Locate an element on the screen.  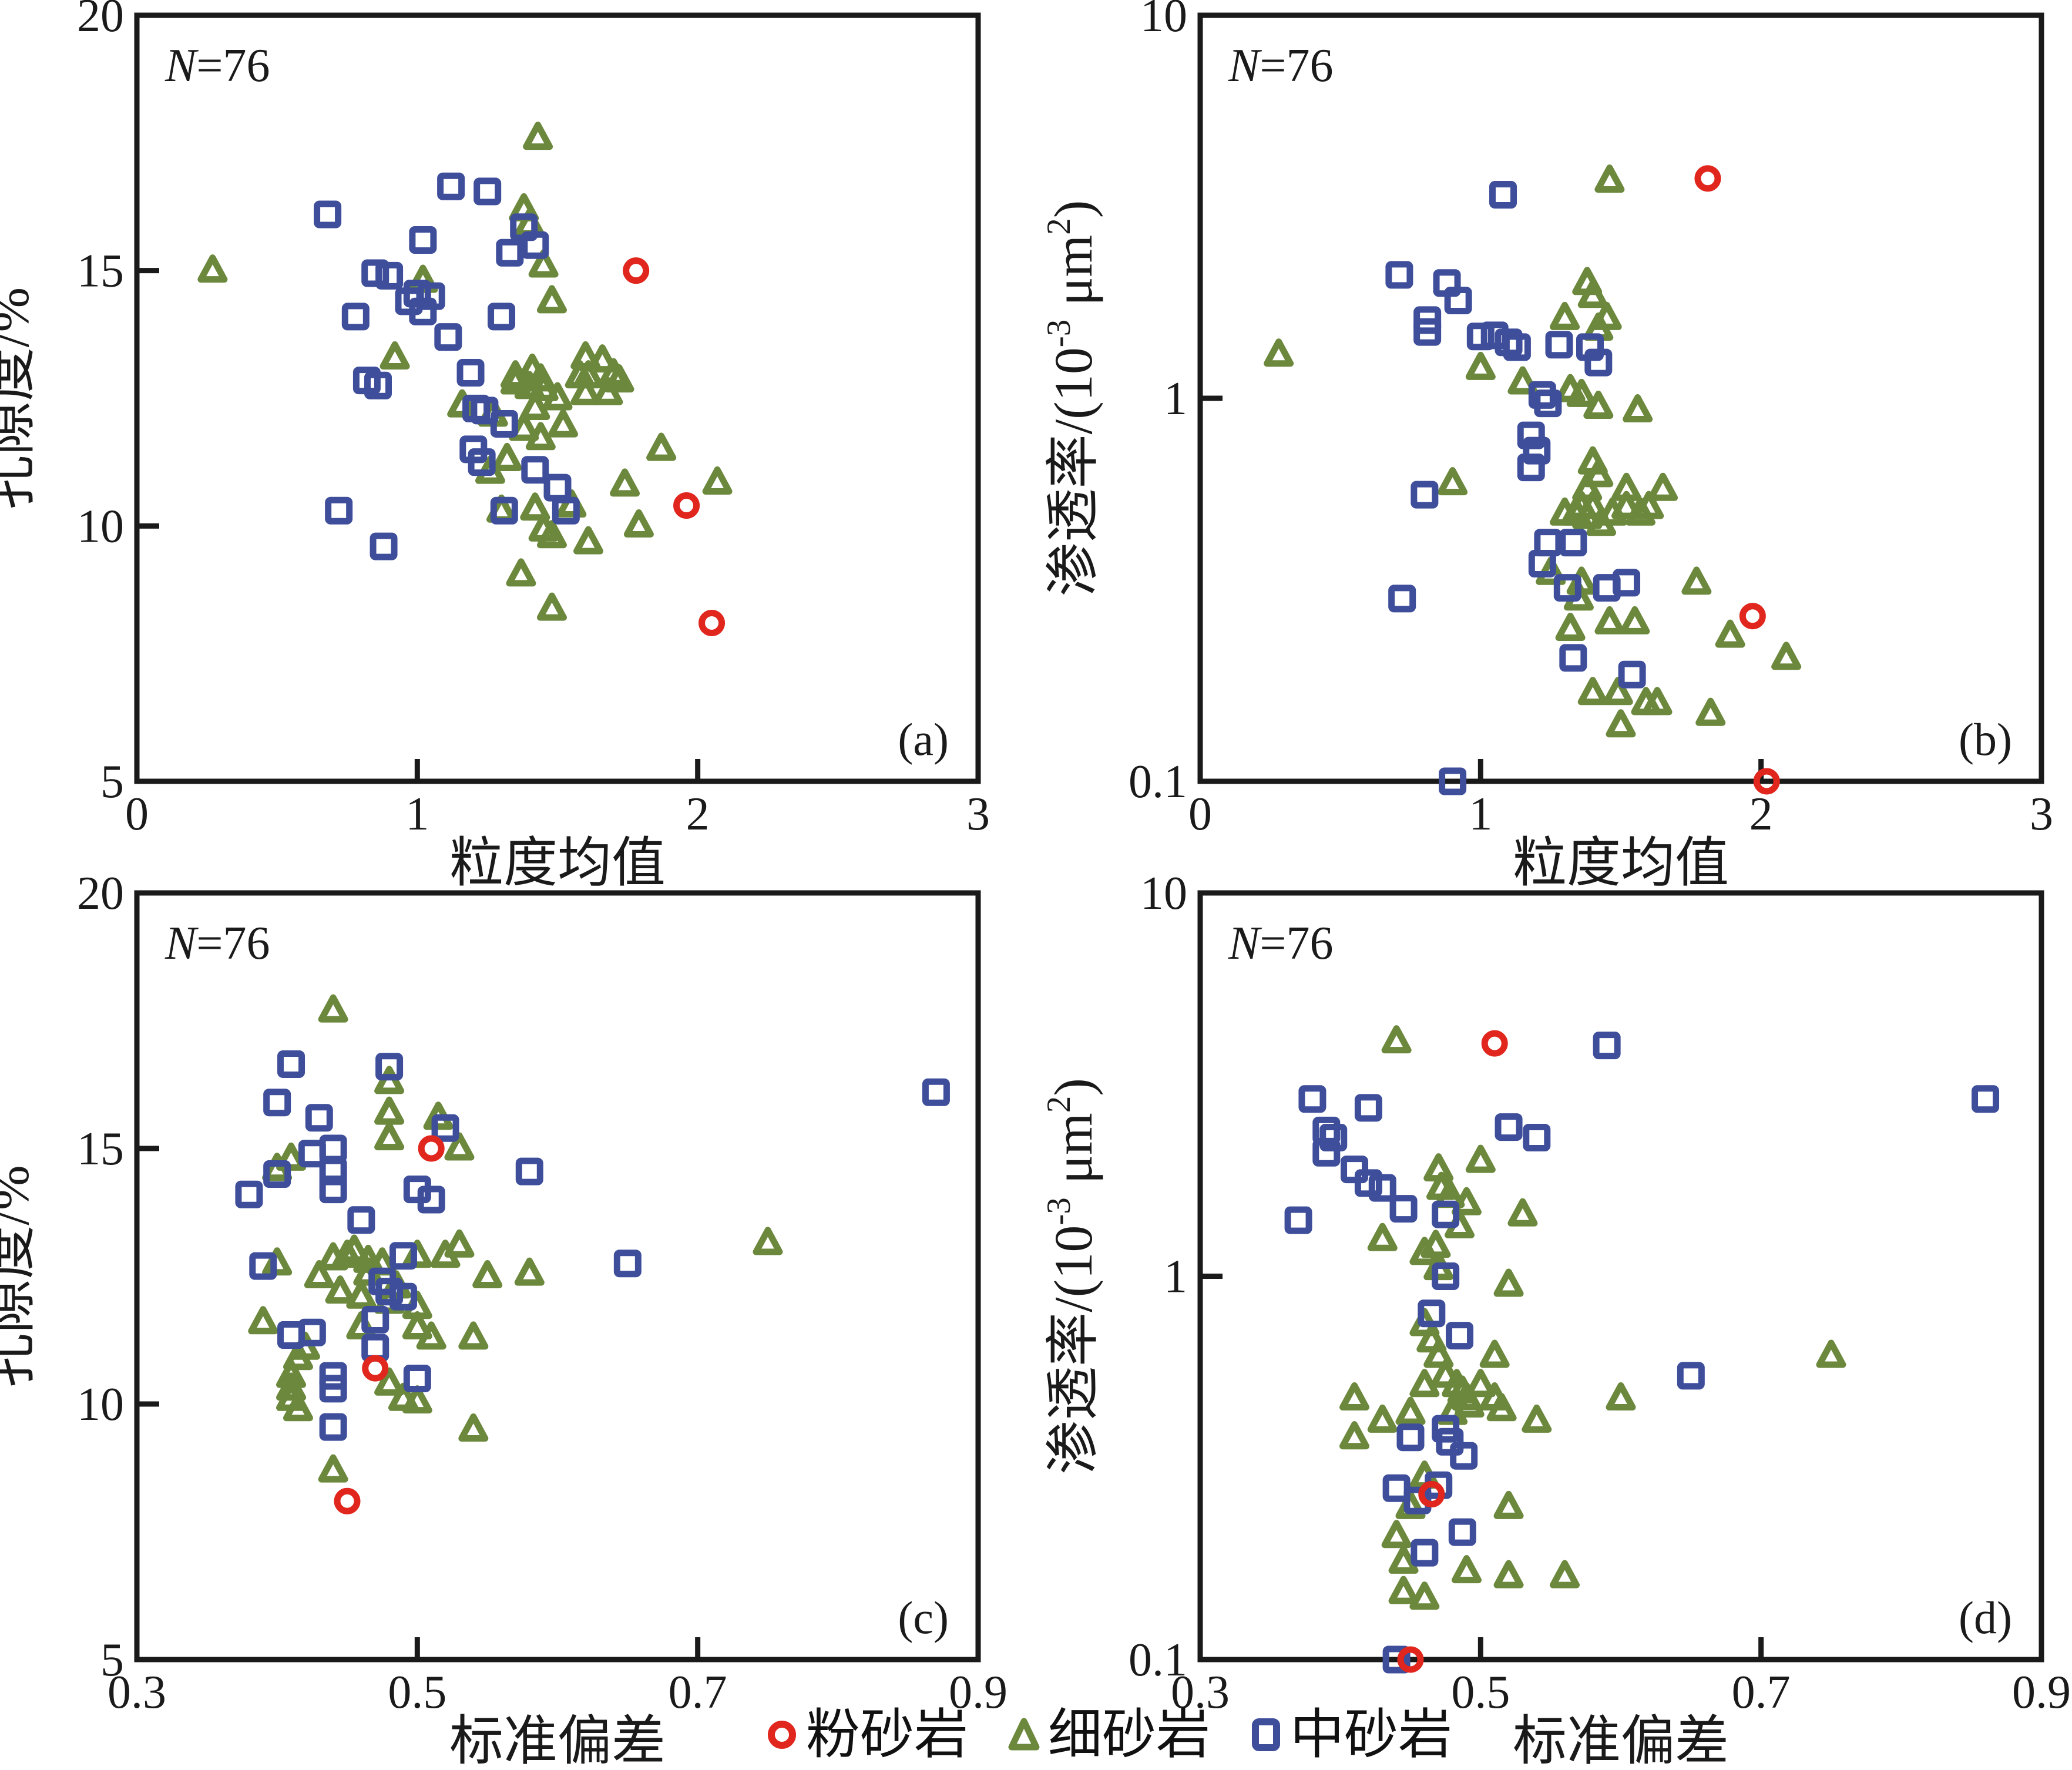
y-axis-title-c: 孔隙度/% is located at coordinates (20, 1276).